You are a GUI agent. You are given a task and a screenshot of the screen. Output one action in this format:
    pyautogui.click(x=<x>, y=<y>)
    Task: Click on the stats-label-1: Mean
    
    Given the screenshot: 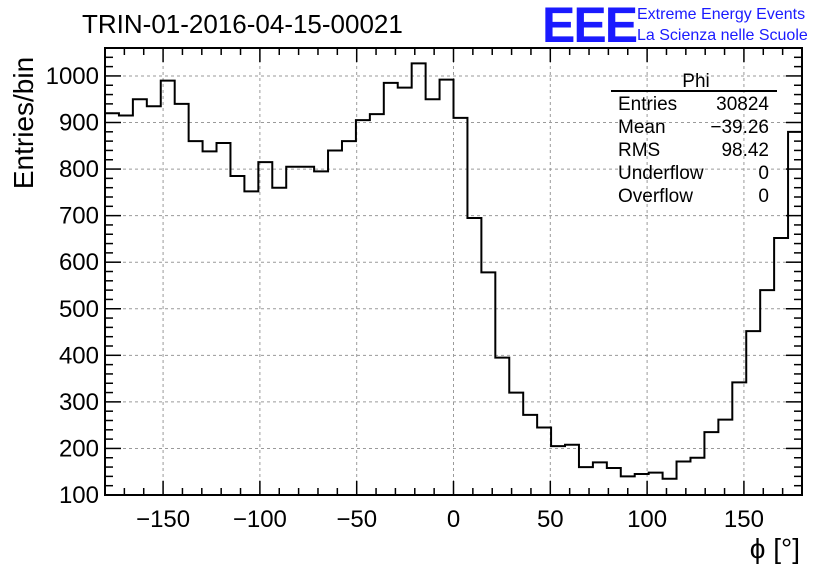 What is the action you would take?
    pyautogui.click(x=642, y=127)
    